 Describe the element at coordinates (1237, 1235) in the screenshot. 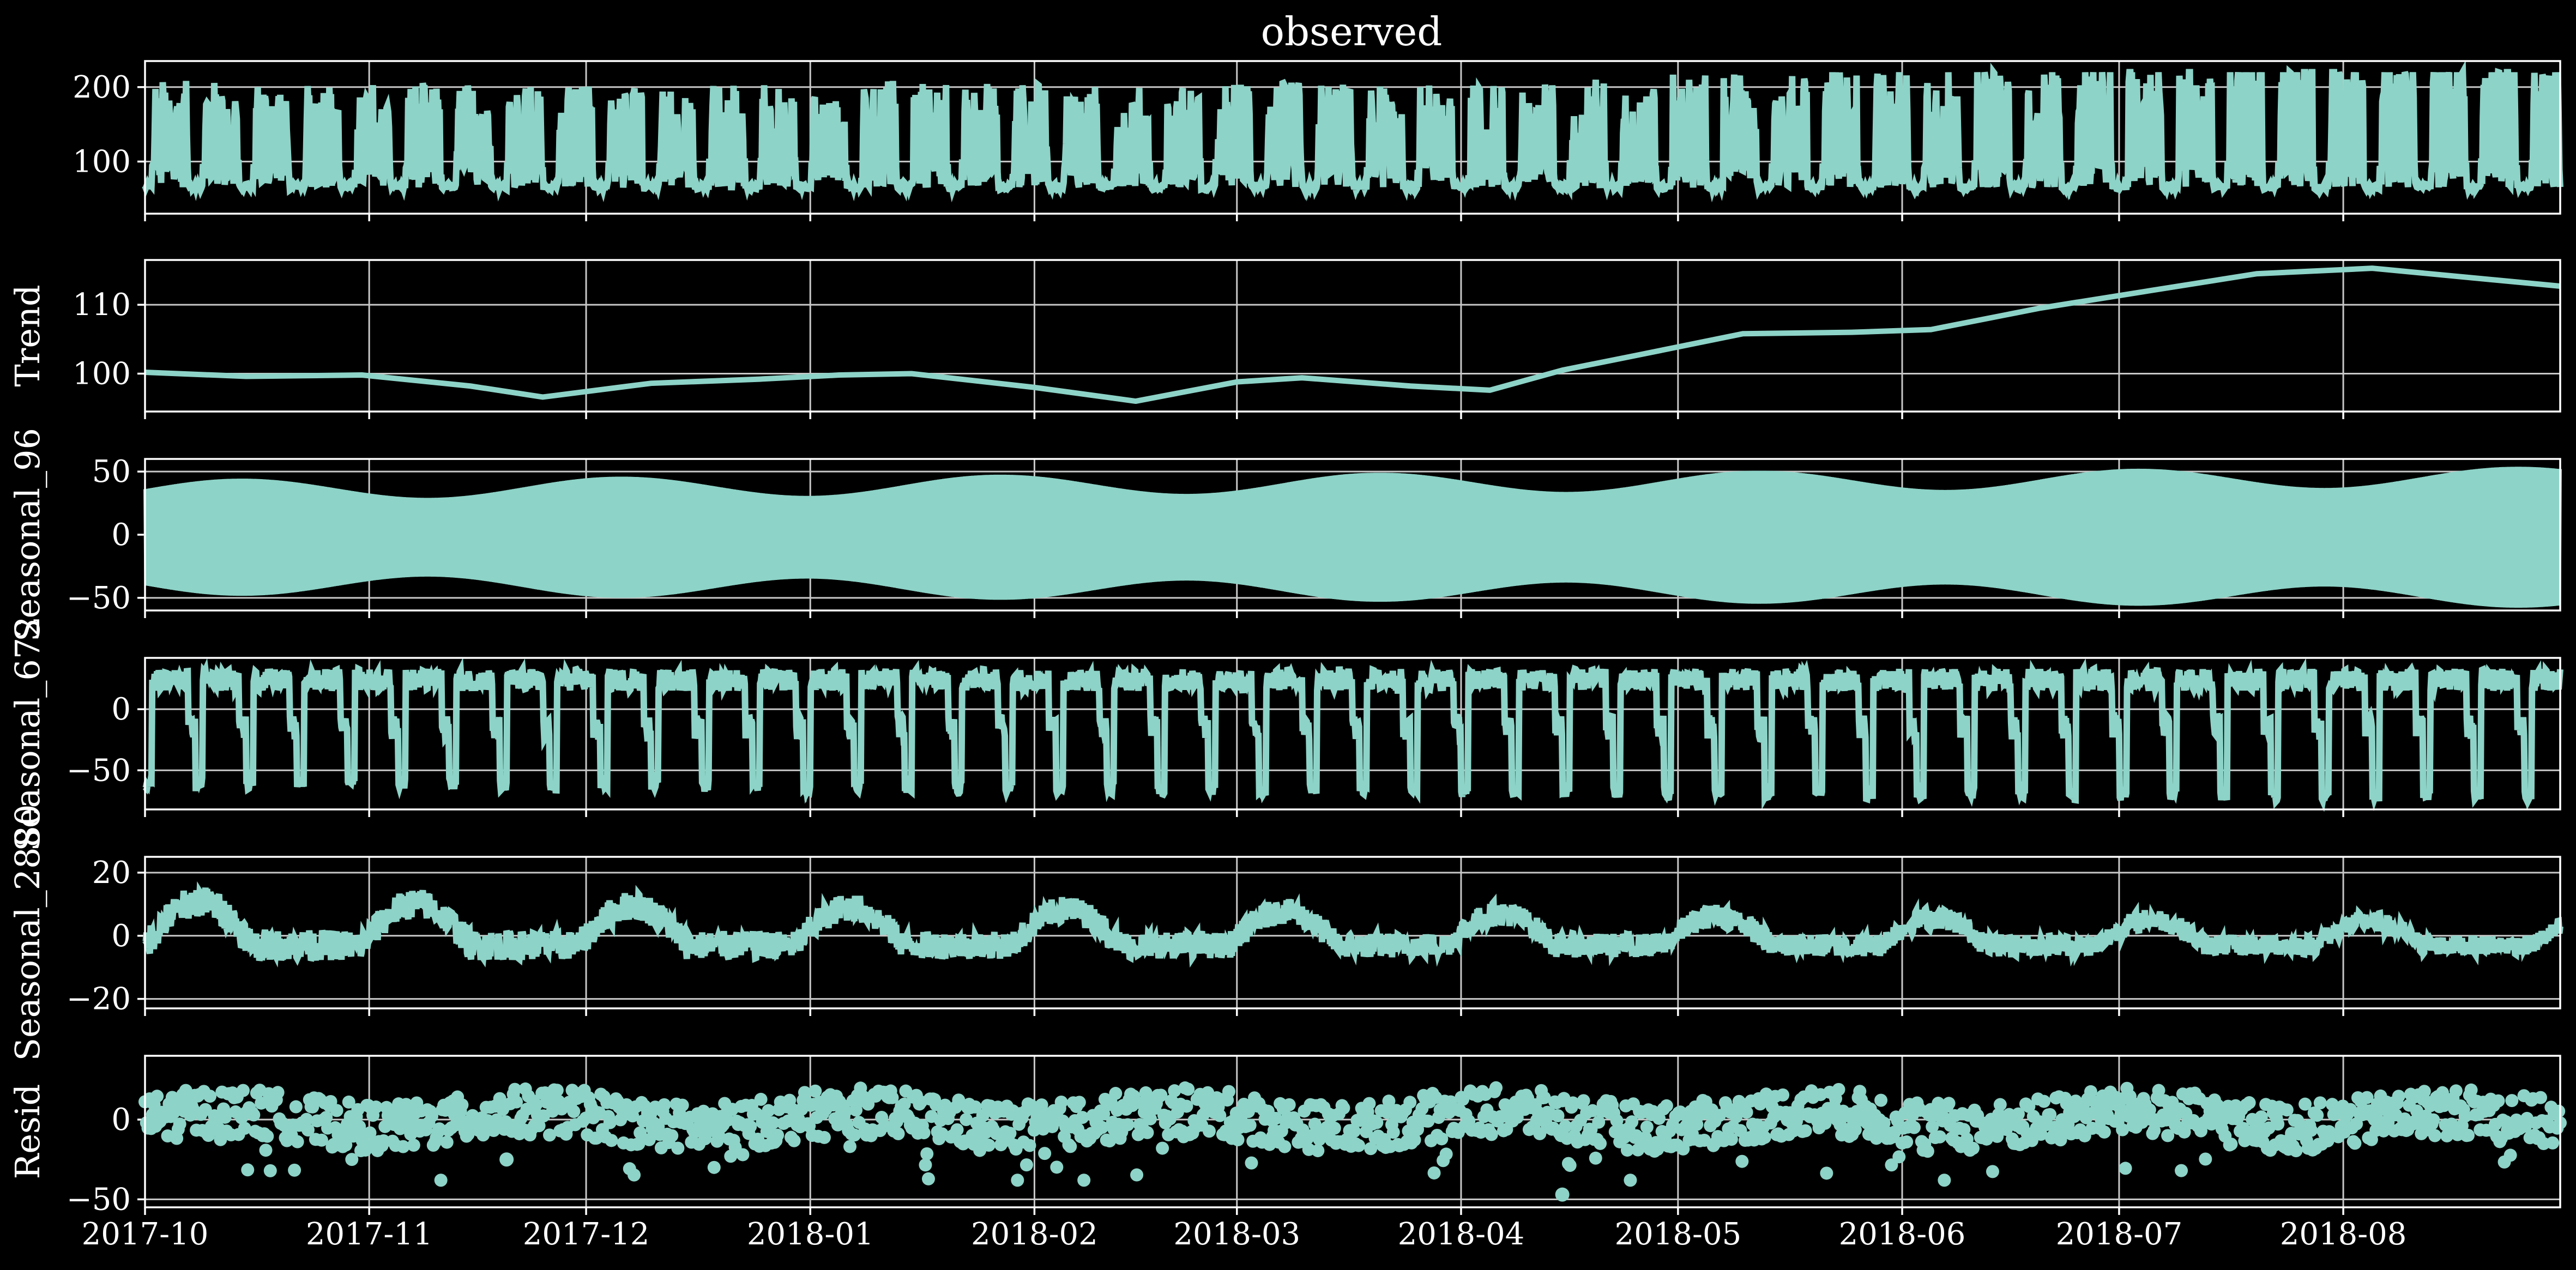

I see `x-tick-label: 2018-03` at that location.